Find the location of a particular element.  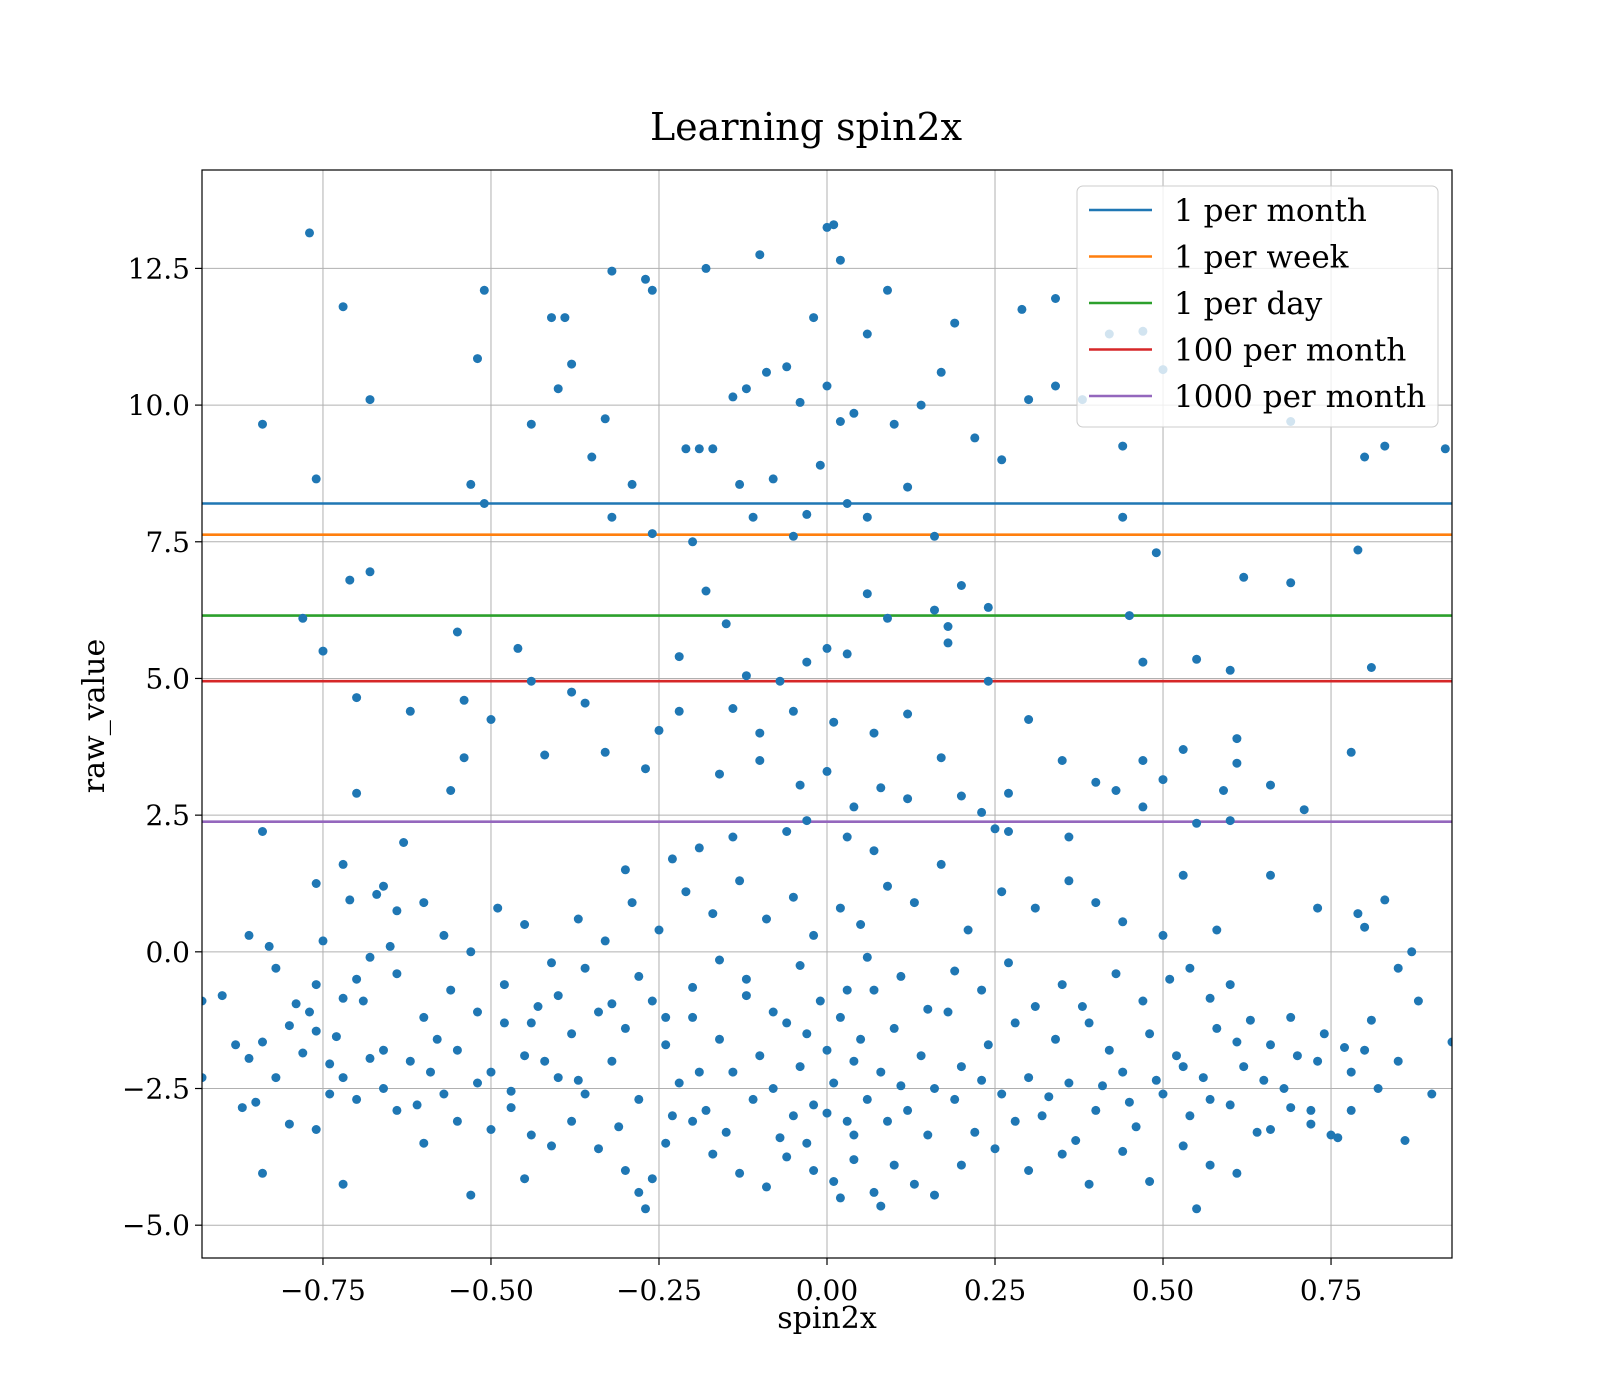

y-tick-label: 10.0 is located at coordinates (159, 405).